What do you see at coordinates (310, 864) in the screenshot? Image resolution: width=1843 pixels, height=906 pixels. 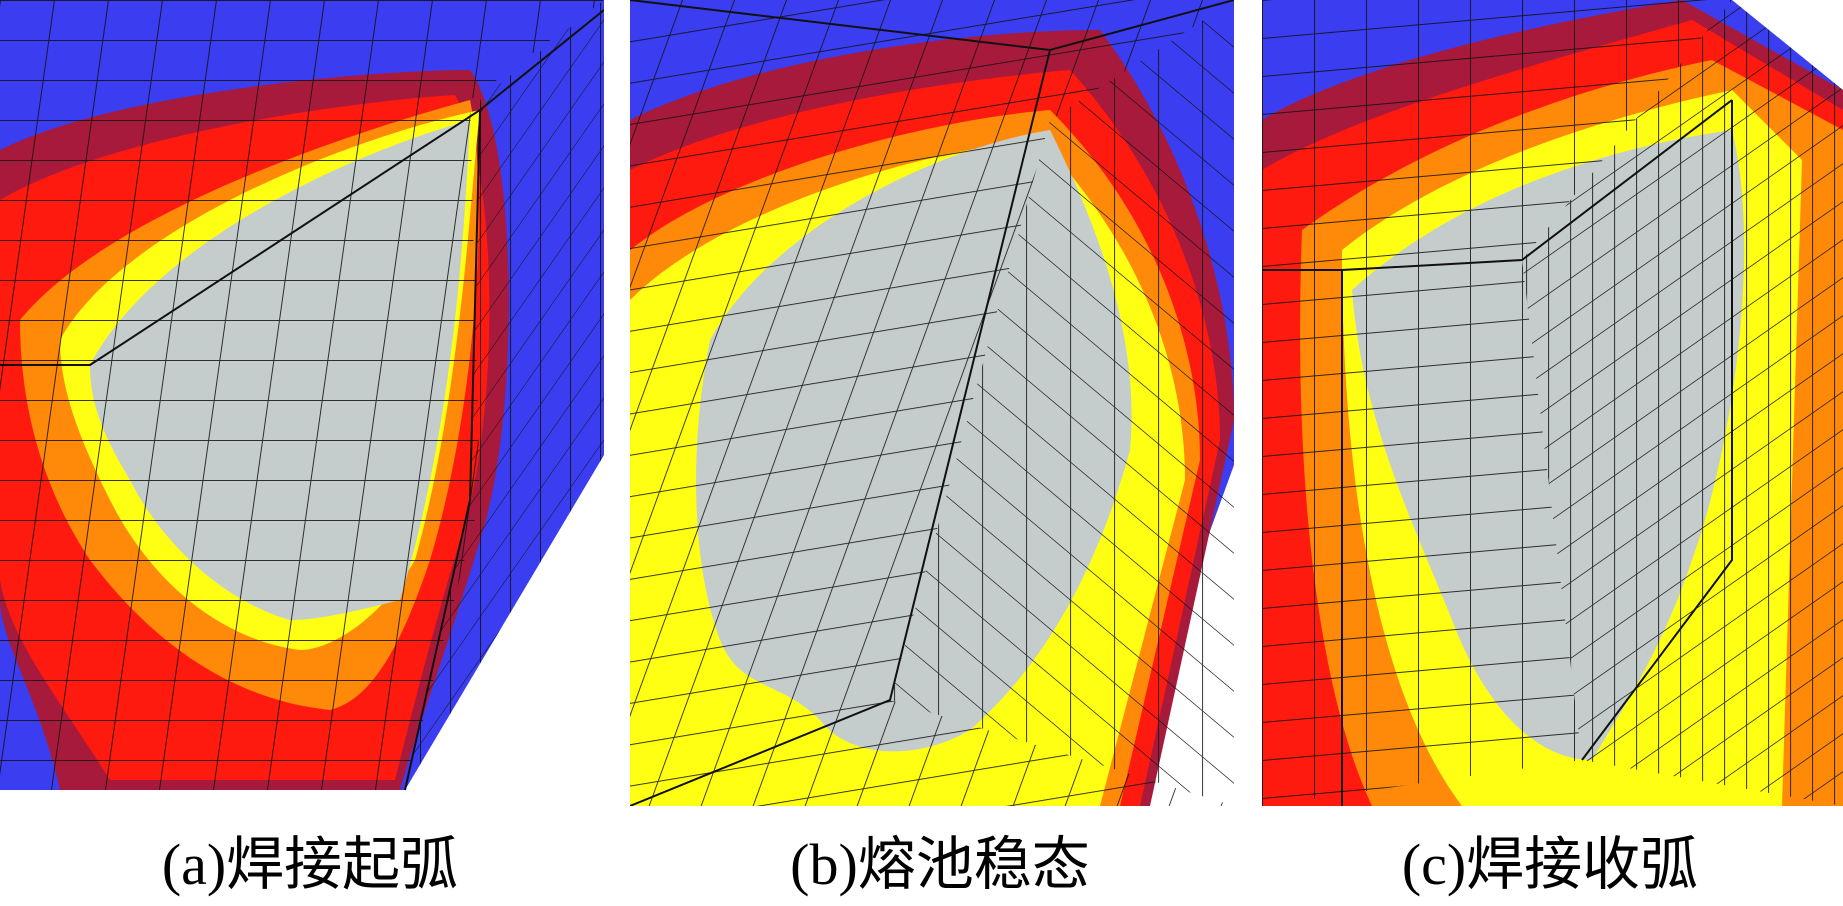 I see `caption-a: (a)焊接起弧` at bounding box center [310, 864].